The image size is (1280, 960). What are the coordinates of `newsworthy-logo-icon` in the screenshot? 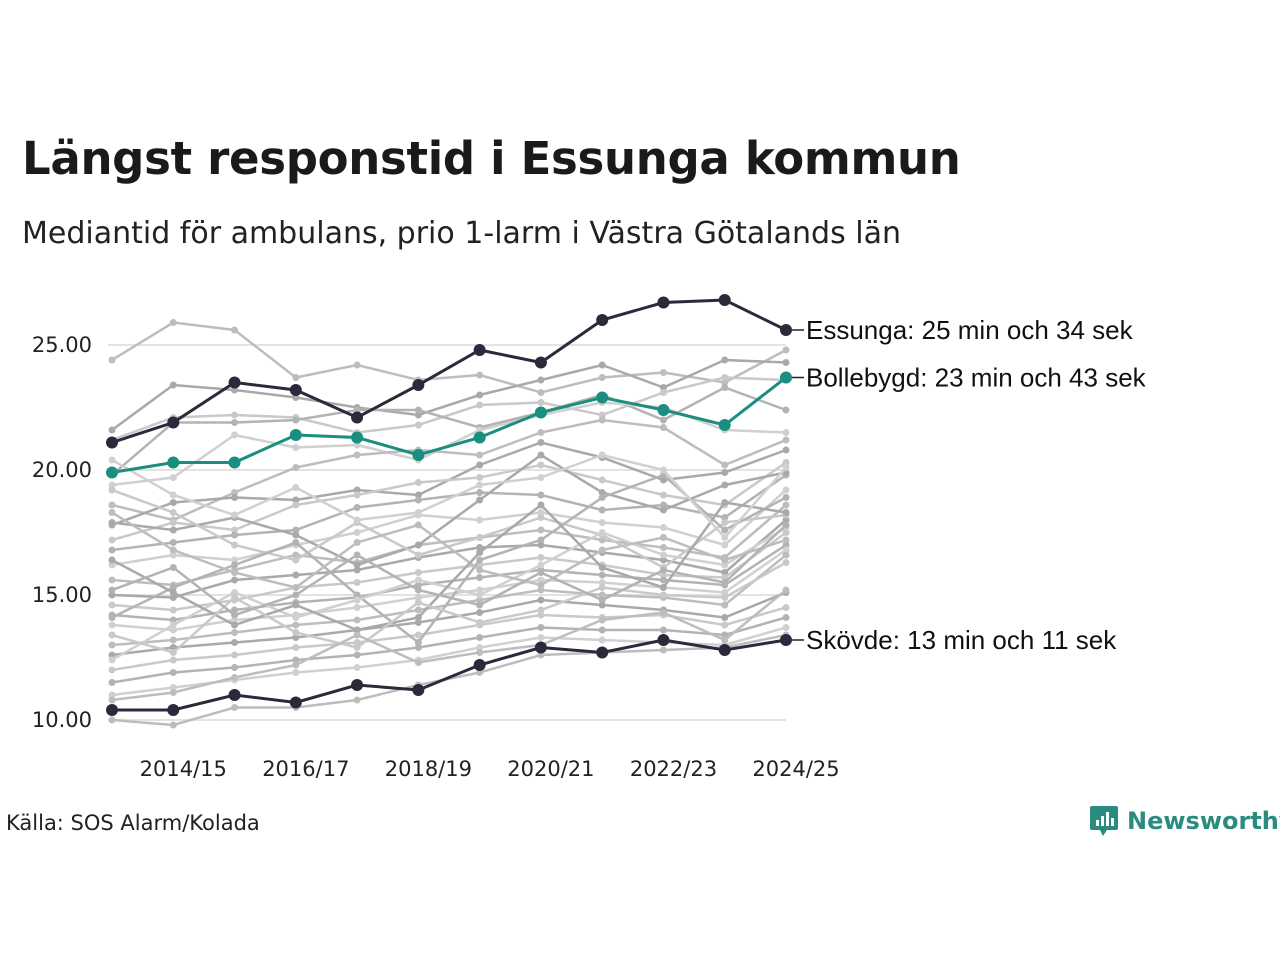 It's located at (1104, 821).